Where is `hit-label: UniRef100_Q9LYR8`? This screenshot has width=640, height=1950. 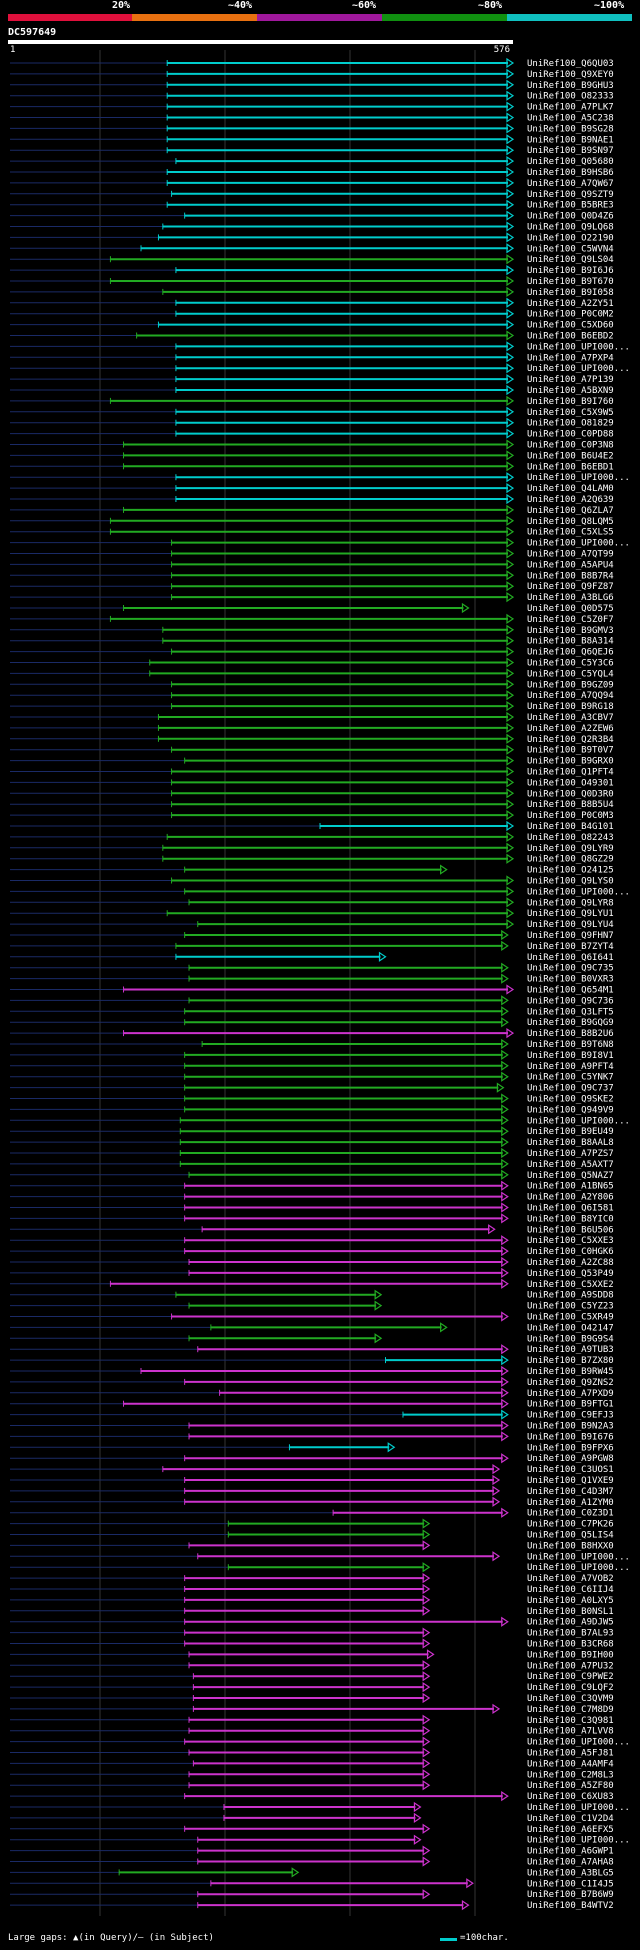
hit-label: UniRef100_Q9LYR8 is located at coordinates (570, 903).